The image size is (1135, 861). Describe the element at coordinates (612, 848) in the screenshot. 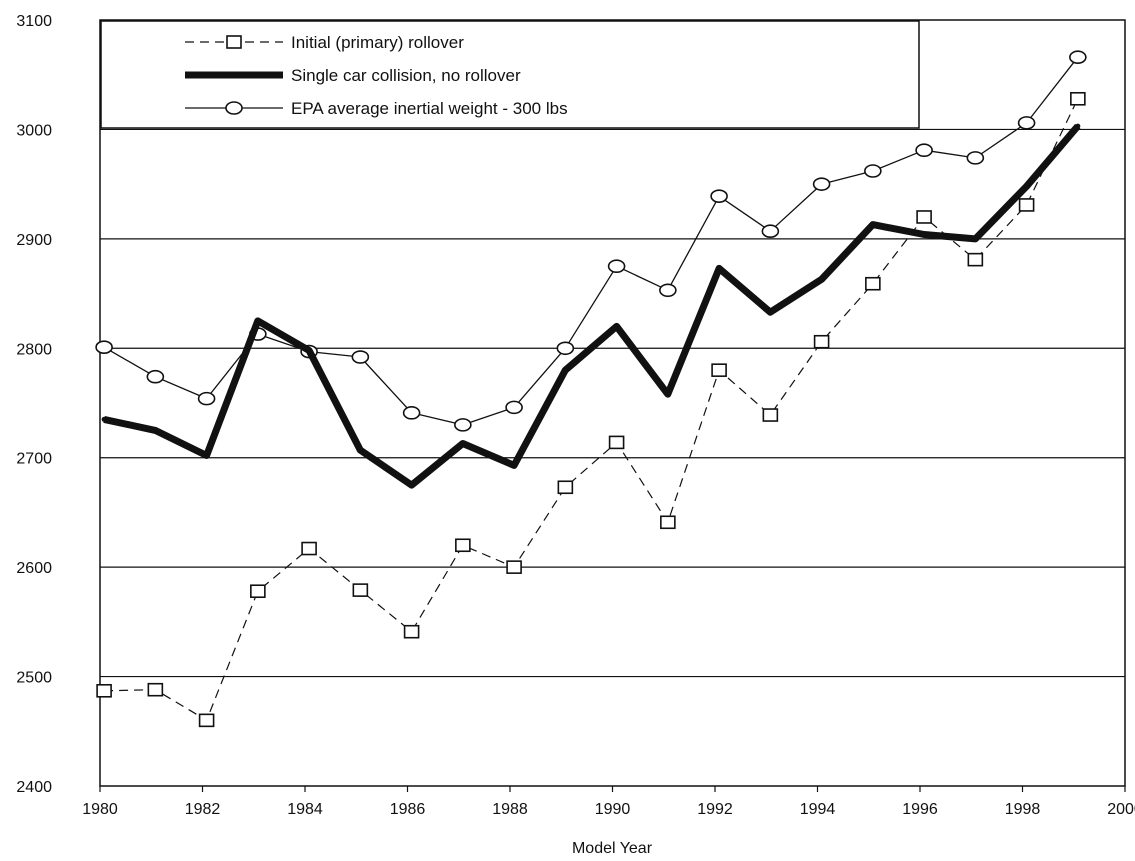

I see `x-axis-title: Model Year` at that location.